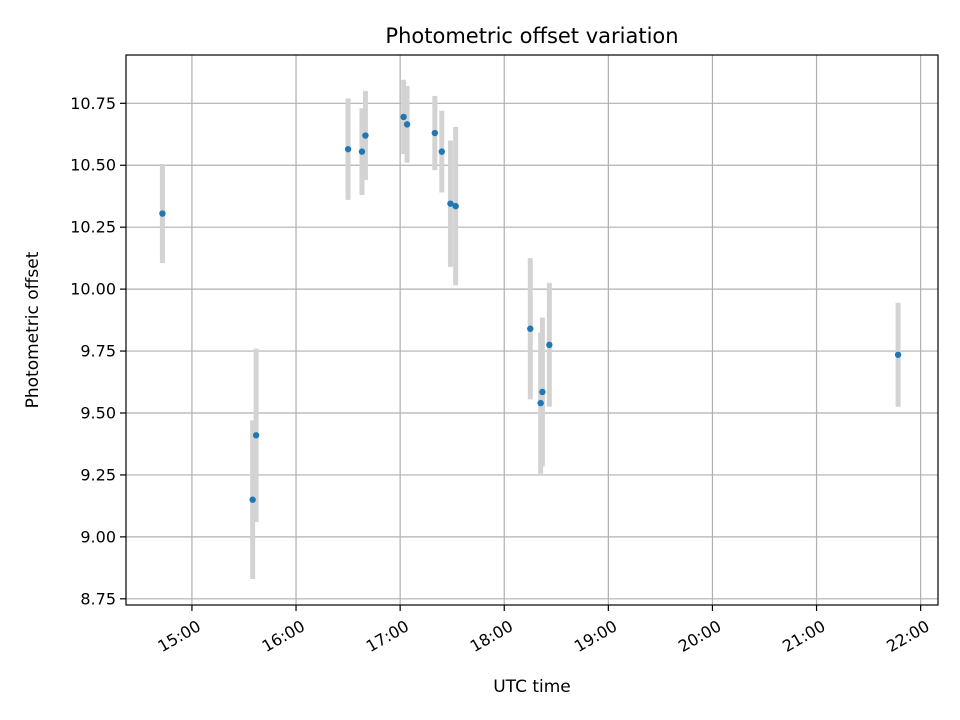 The width and height of the screenshot is (960, 720). I want to click on x-tick-label: 17:00, so click(387, 636).